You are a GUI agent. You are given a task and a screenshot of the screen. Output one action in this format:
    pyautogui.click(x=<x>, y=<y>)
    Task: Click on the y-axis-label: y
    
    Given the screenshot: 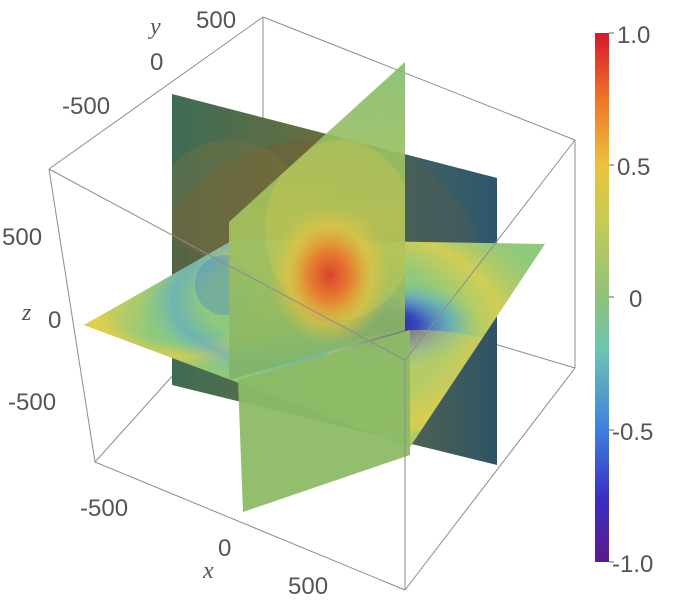 What is the action you would take?
    pyautogui.click(x=154, y=27)
    